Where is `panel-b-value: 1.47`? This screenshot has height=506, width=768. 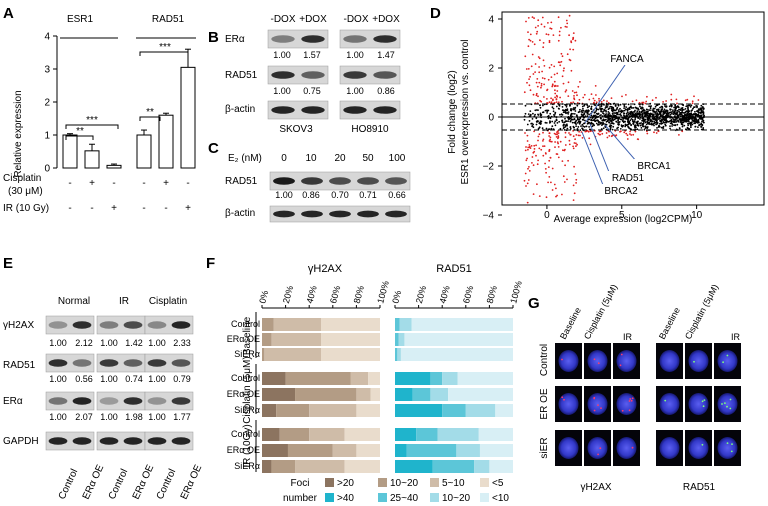
panel-b-value: 1.47 is located at coordinates (386, 55).